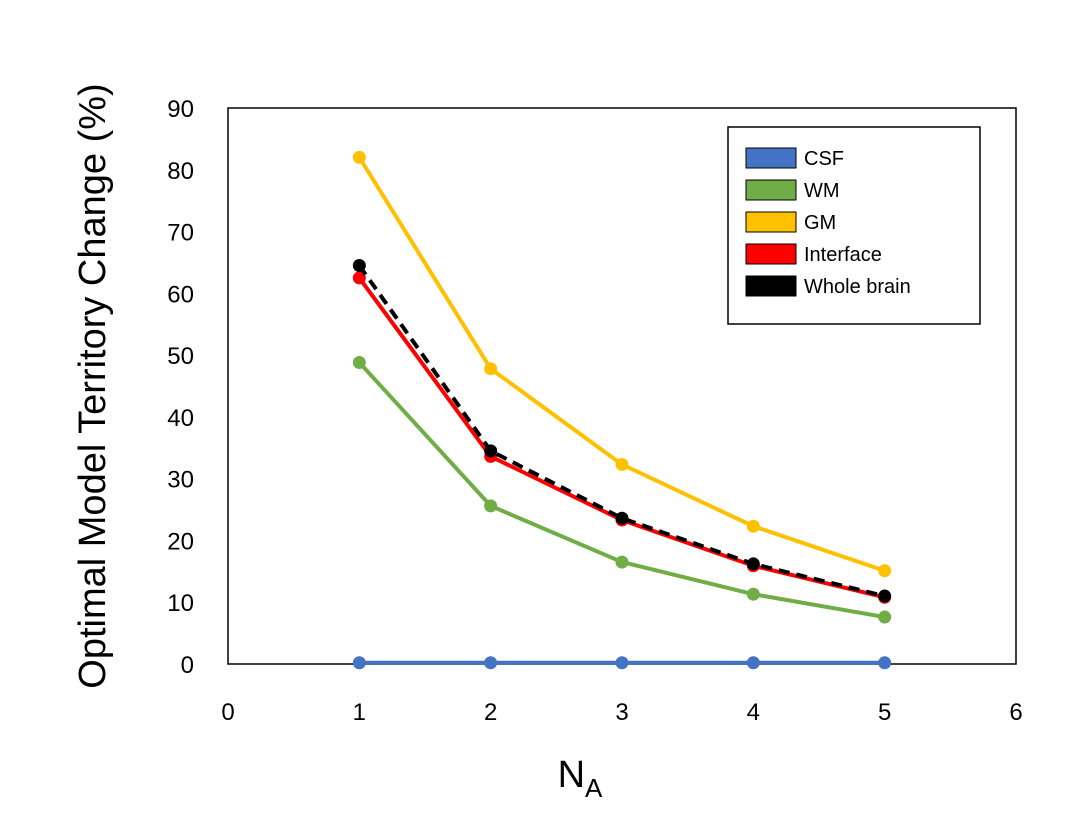  I want to click on x-tick-label: 2, so click(490, 712).